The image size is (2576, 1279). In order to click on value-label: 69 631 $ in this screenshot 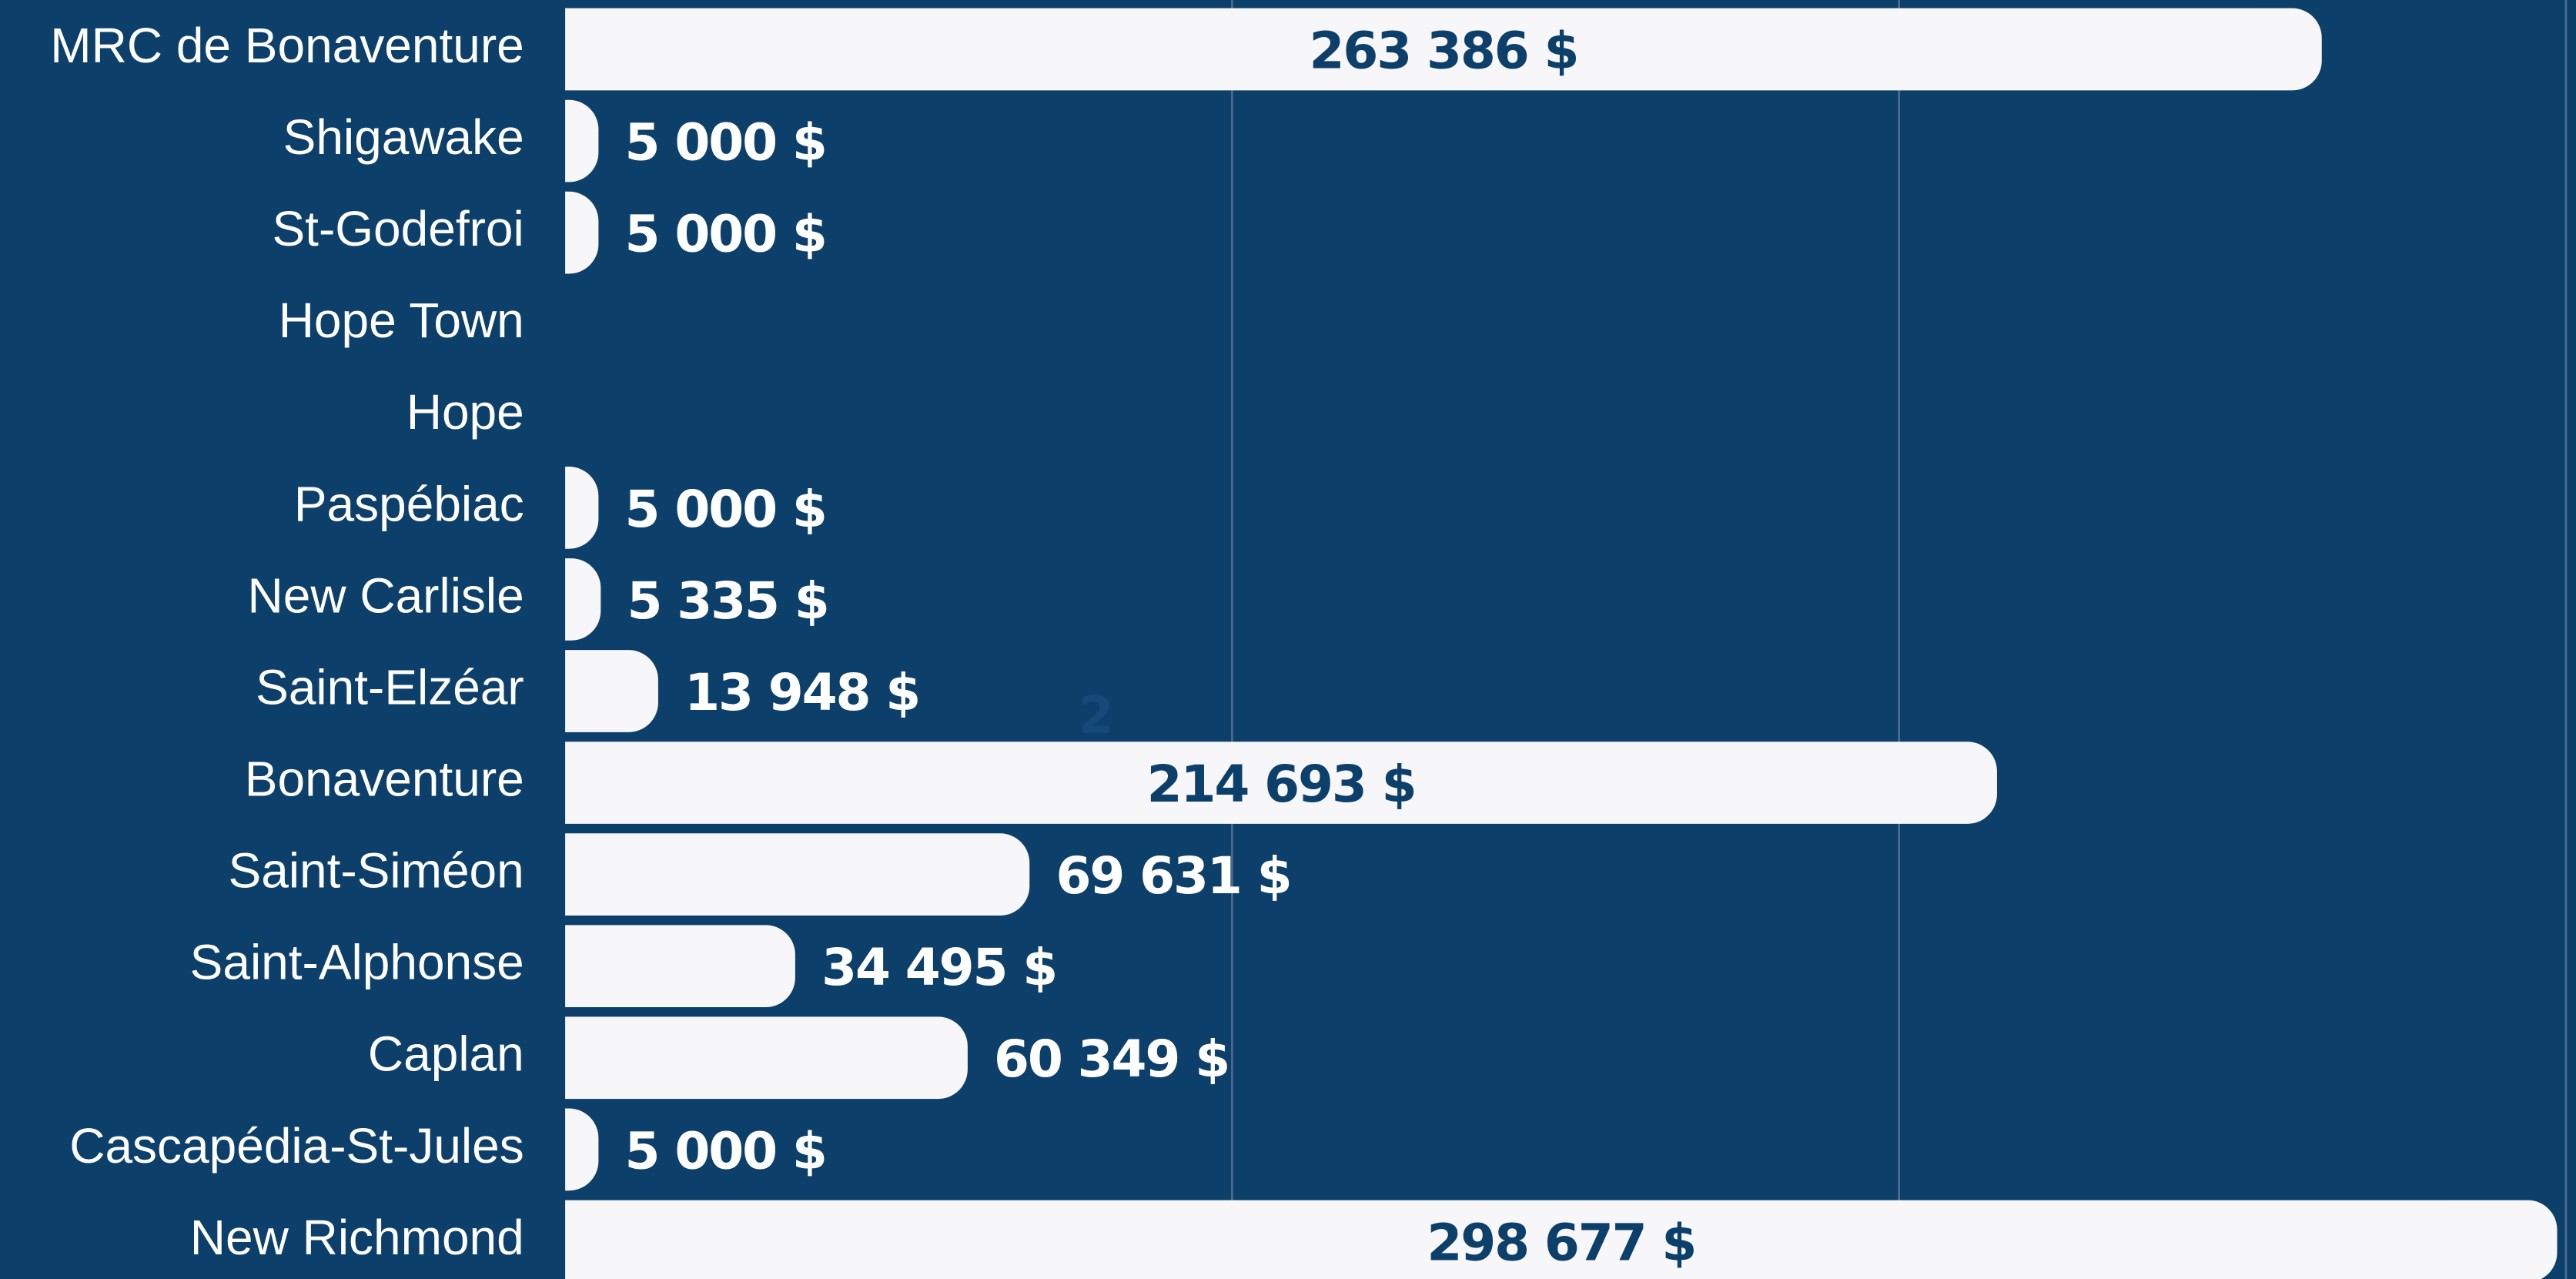, I will do `click(1172, 876)`.